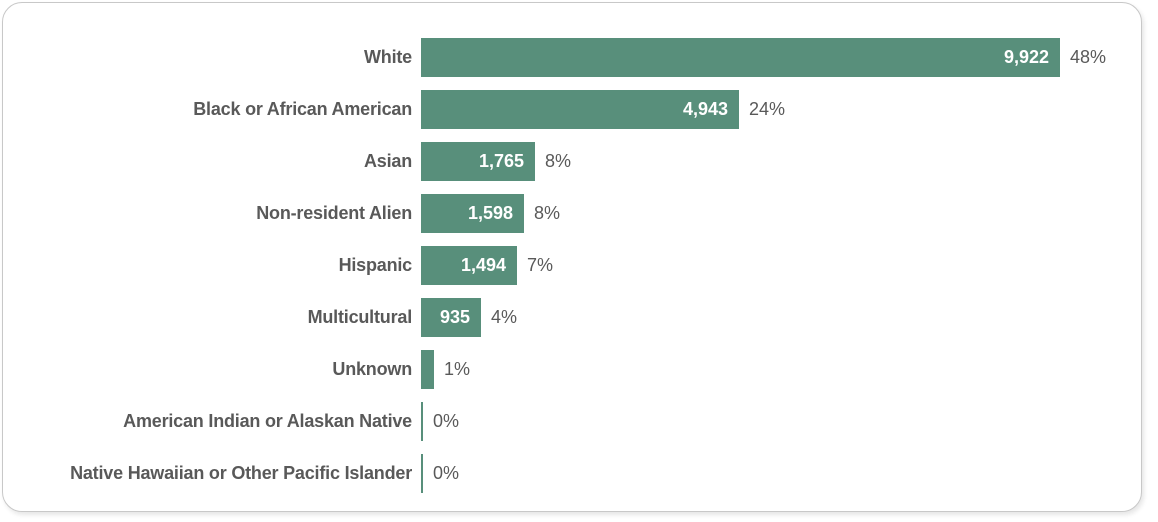 The image size is (1158, 522). I want to click on bar-row: Multicultural 935 4%, so click(579, 317).